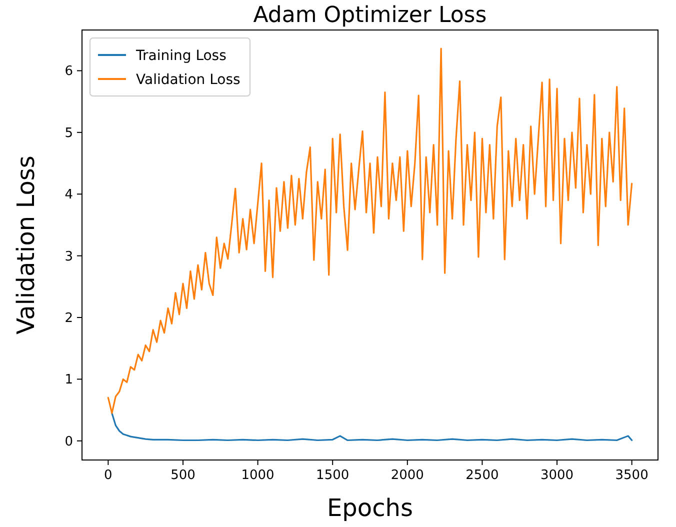 This screenshot has width=676, height=527. Describe the element at coordinates (68, 72) in the screenshot. I see `y-tick-label: 6` at that location.